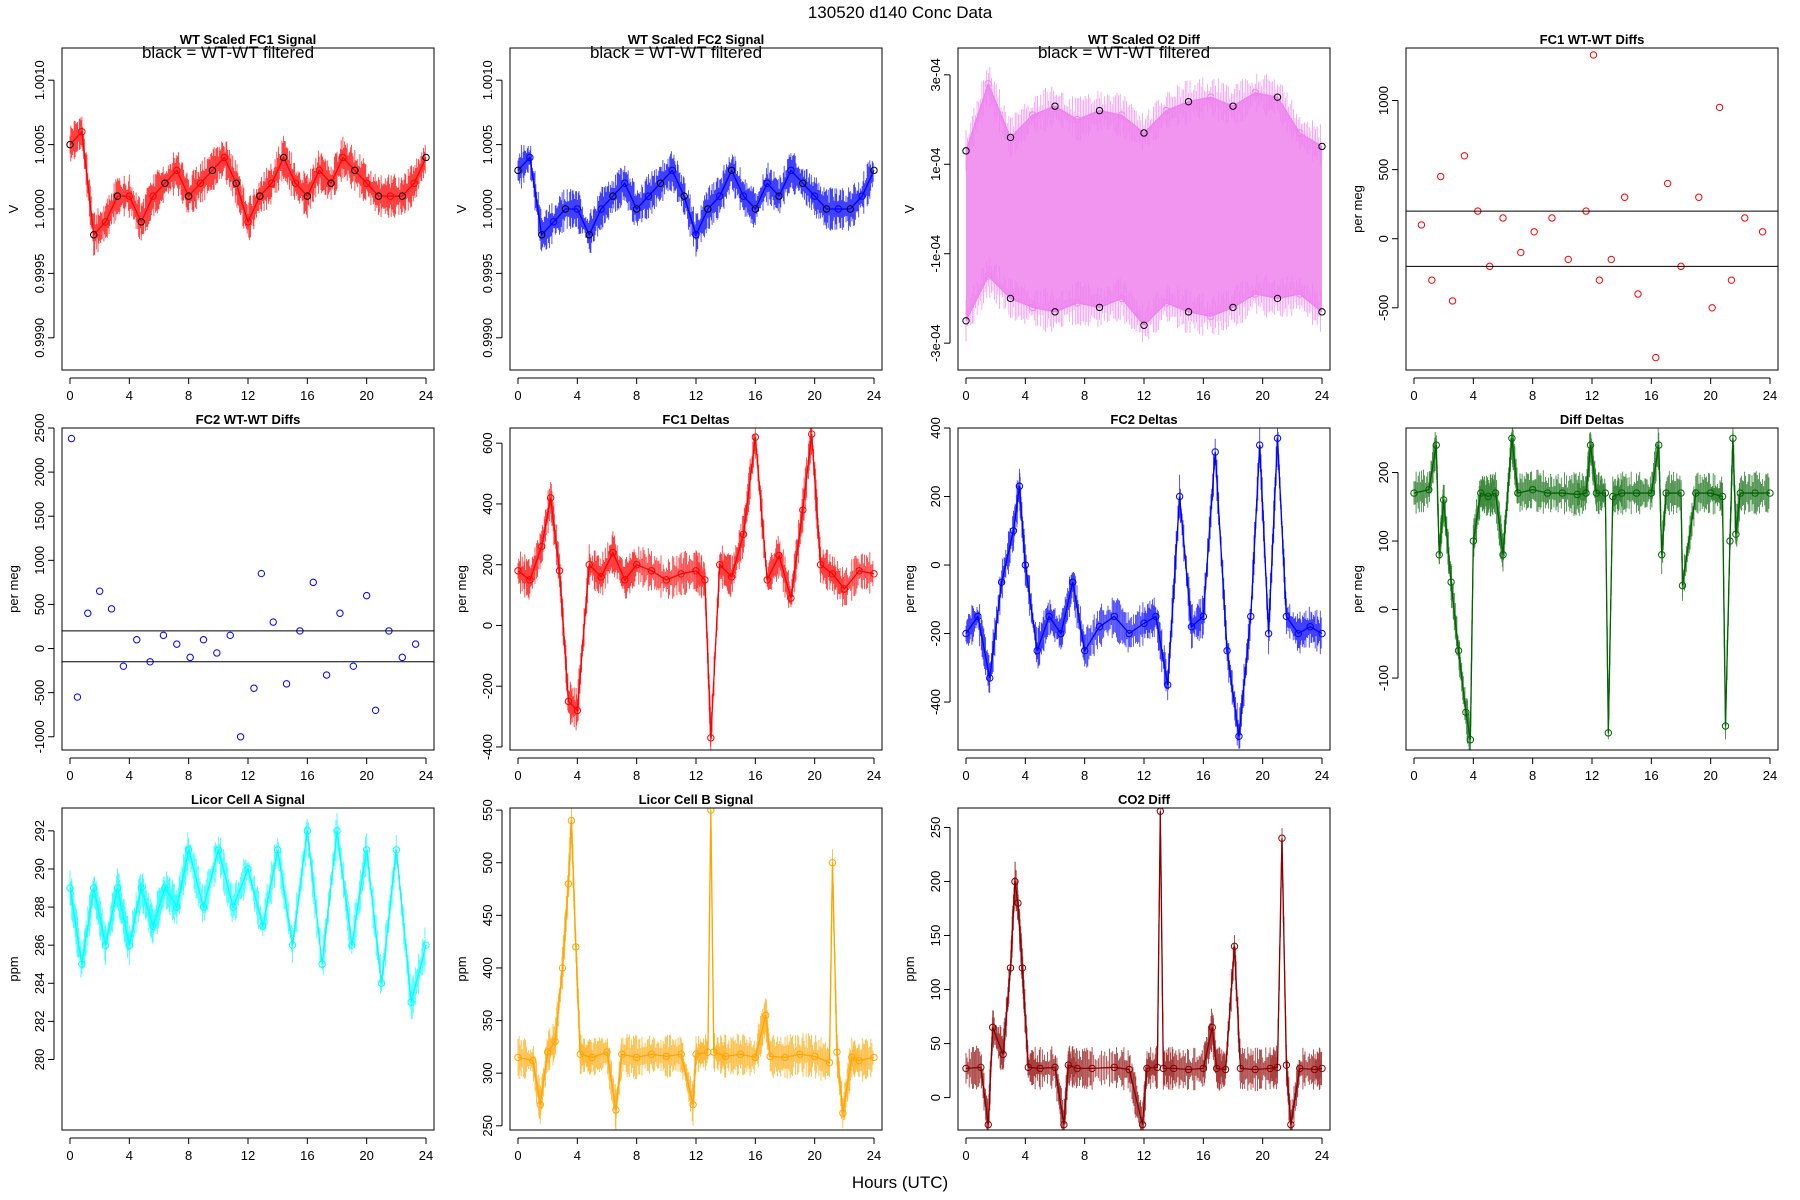 Image resolution: width=1800 pixels, height=1200 pixels. What do you see at coordinates (935, 1097) in the screenshot?
I see `y-tick-label: 0` at bounding box center [935, 1097].